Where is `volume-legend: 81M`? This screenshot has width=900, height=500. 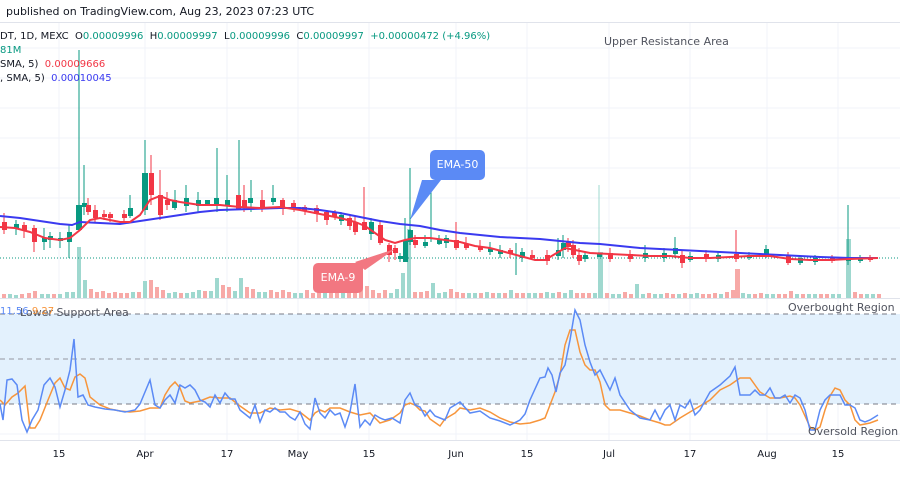
volume-legend: 81M is located at coordinates (10, 50).